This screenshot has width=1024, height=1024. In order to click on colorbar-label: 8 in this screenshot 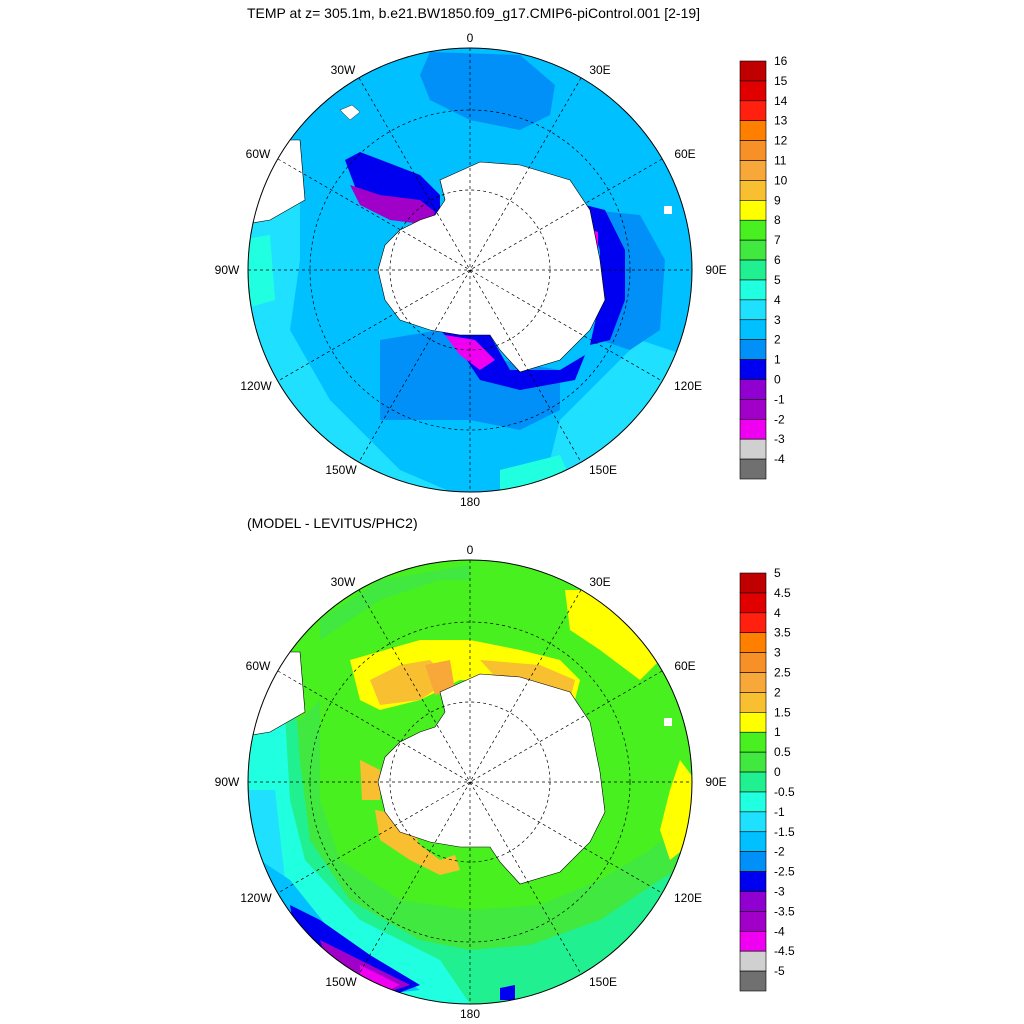, I will do `click(777, 220)`.